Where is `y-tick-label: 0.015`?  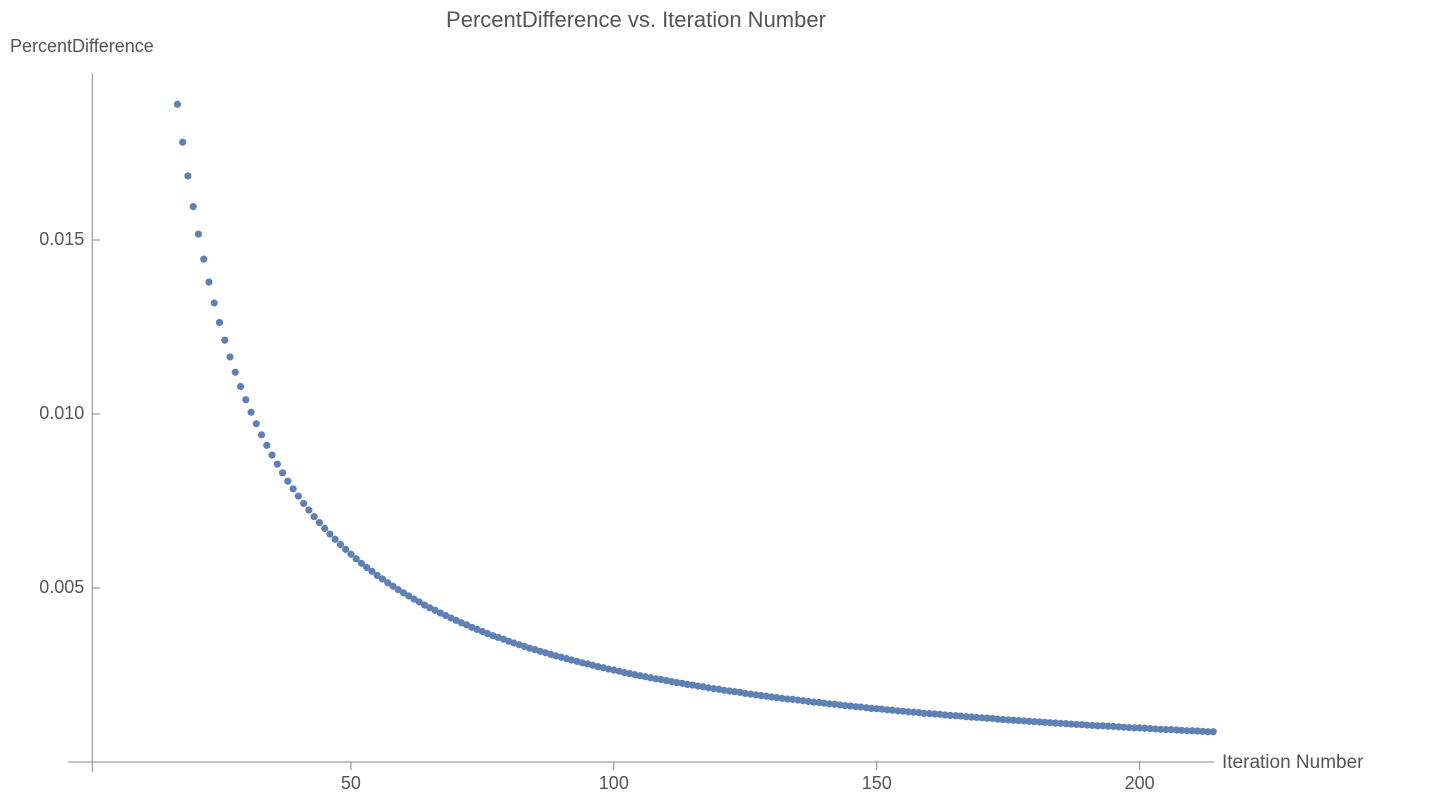
y-tick-label: 0.015 is located at coordinates (61, 239).